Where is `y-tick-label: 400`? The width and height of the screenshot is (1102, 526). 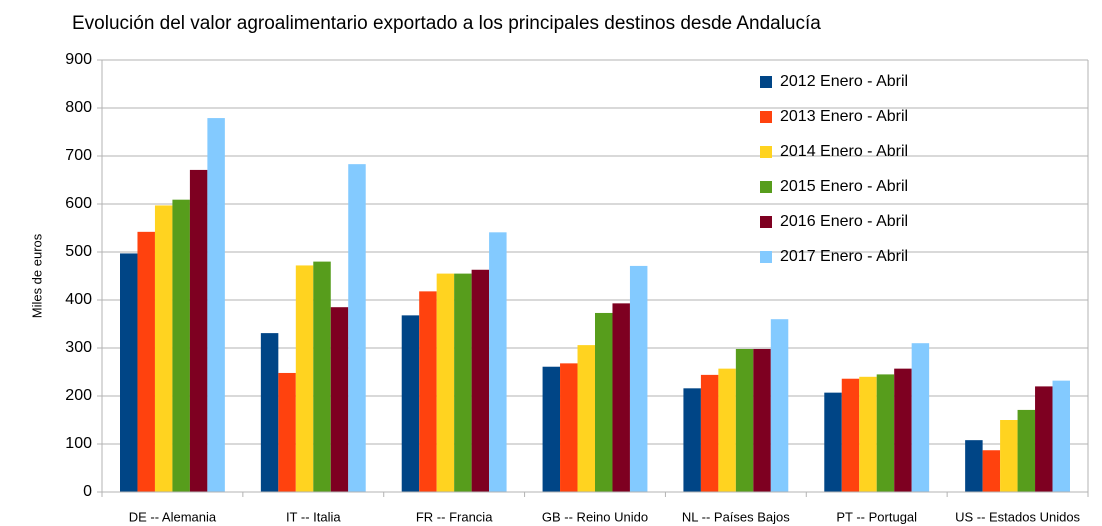 y-tick-label: 400 is located at coordinates (78, 299).